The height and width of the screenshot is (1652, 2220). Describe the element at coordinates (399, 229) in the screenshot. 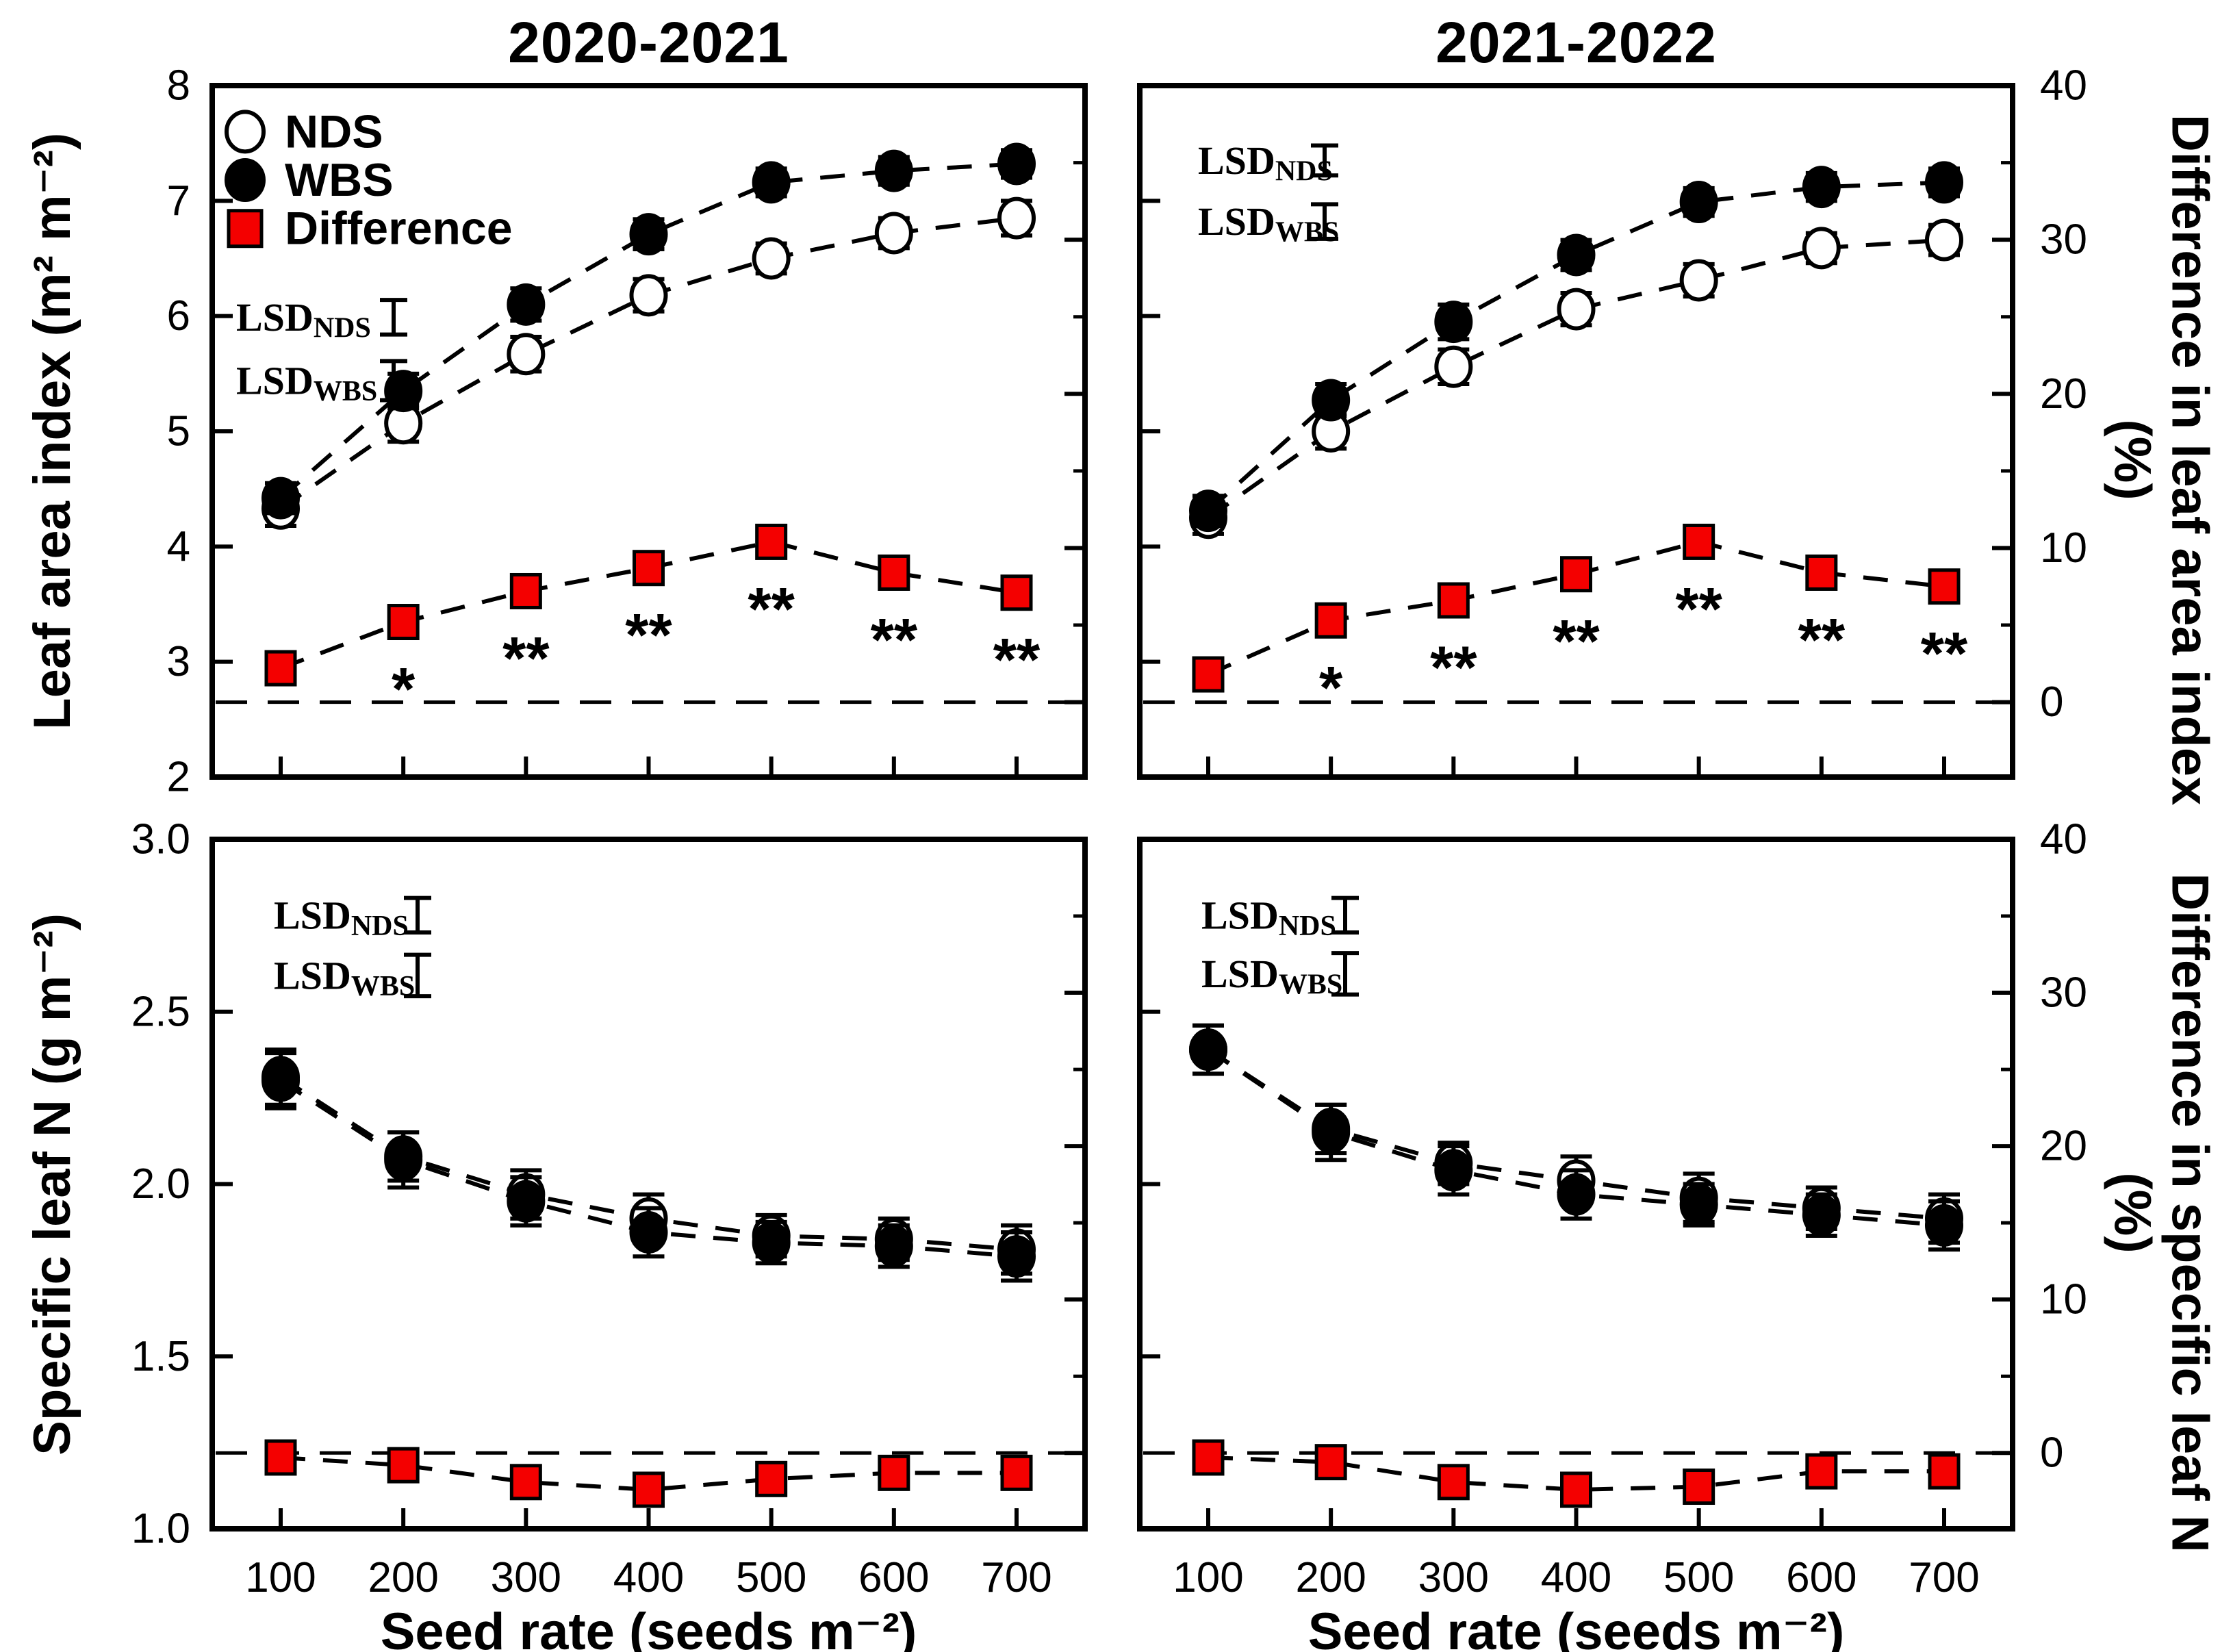

I see `legend-label: Difference` at that location.